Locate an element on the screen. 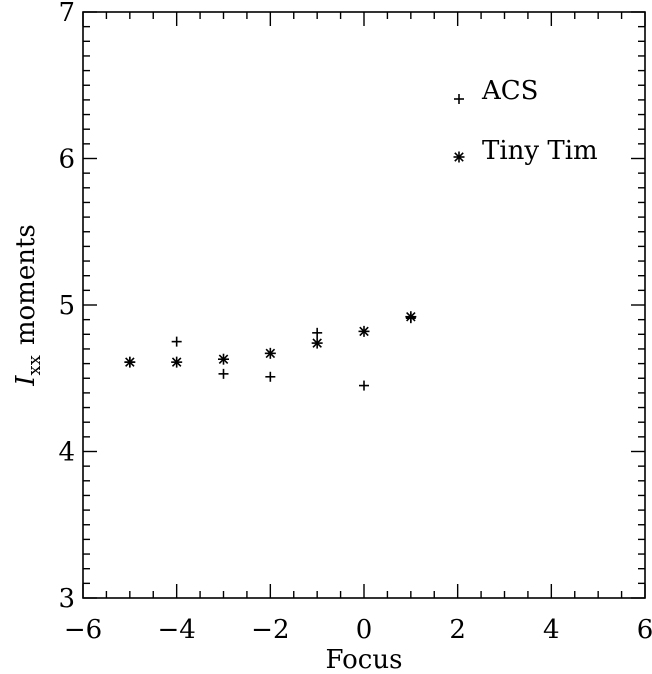 The height and width of the screenshot is (674, 652). y-tick-label: 5 is located at coordinates (66, 306).